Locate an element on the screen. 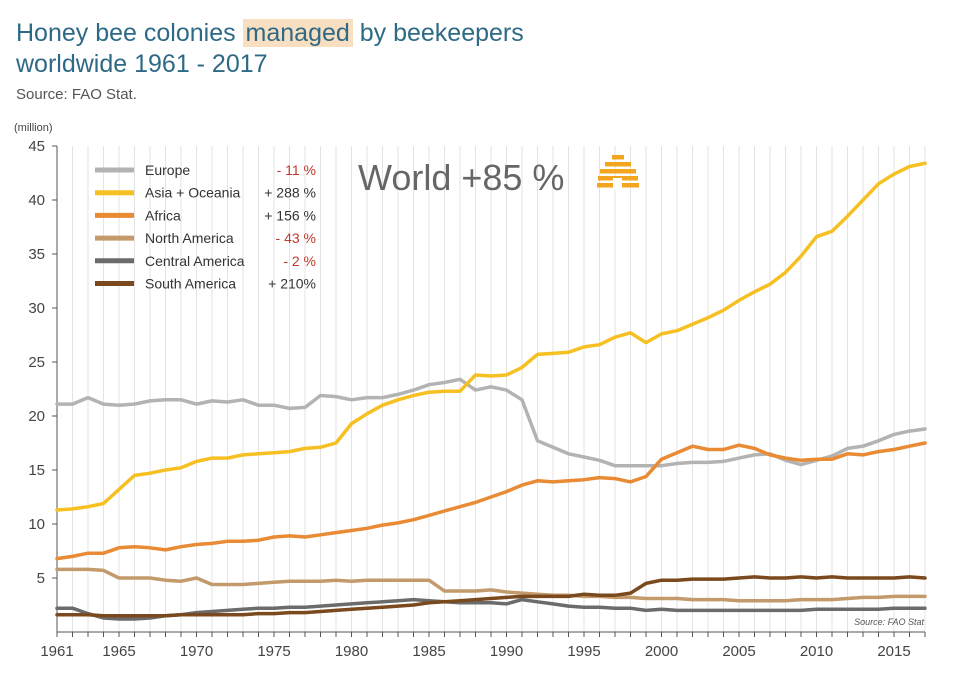 This screenshot has height=685, width=974. legend-change-south-america: + 210% is located at coordinates (292, 284).